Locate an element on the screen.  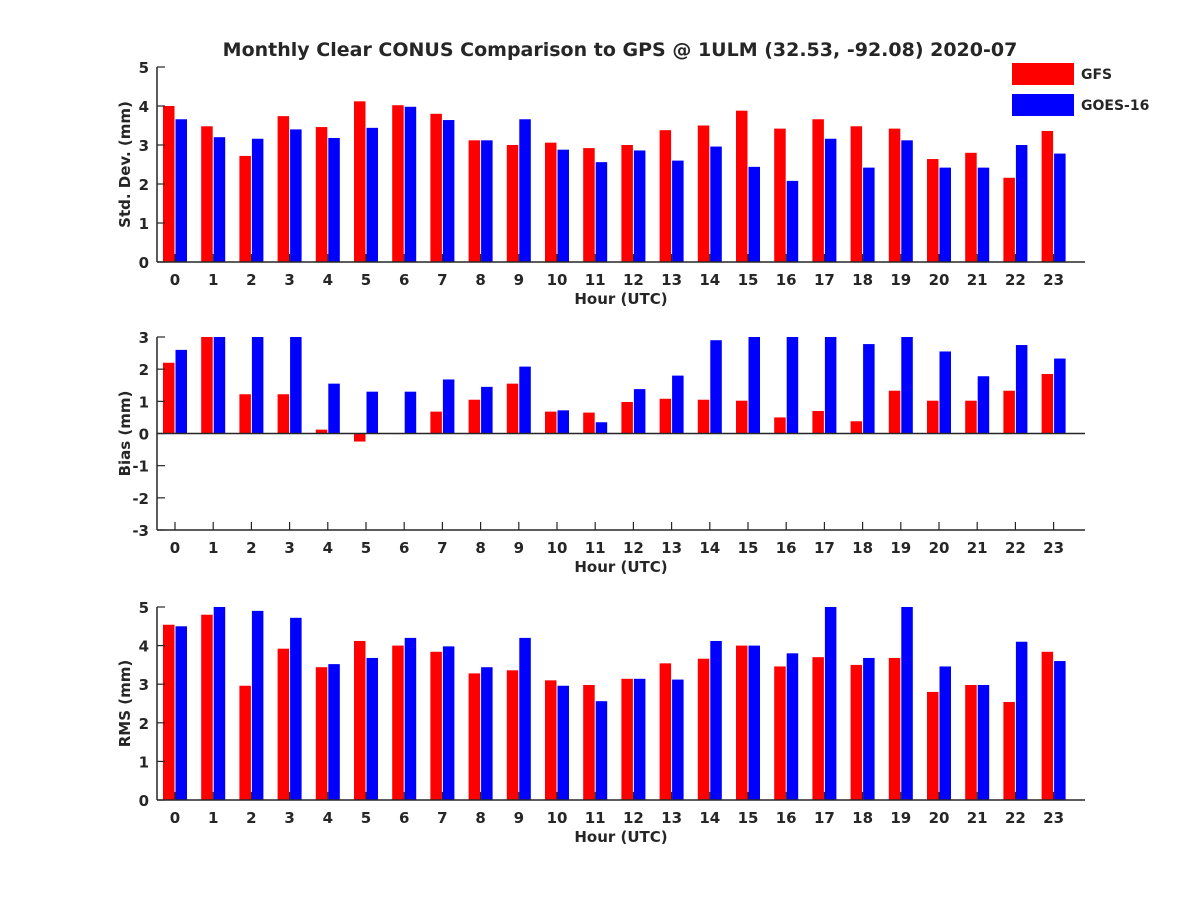
rms-x-tick-label: 6 is located at coordinates (404, 818).